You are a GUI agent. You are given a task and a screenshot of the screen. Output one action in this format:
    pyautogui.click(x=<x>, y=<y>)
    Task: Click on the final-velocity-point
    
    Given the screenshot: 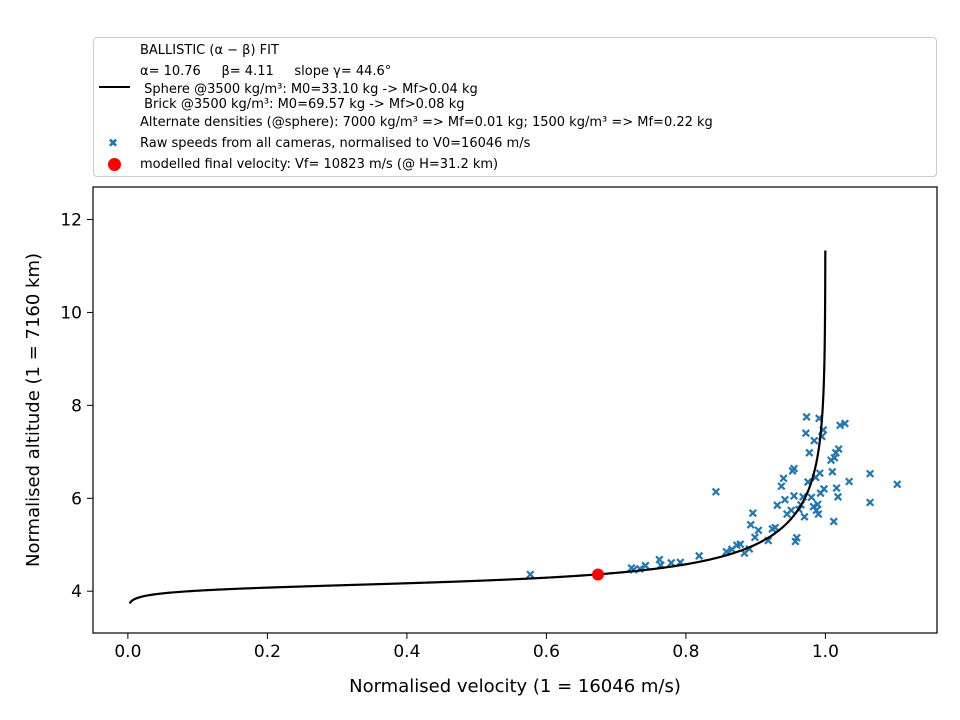 What is the action you would take?
    pyautogui.click(x=598, y=574)
    